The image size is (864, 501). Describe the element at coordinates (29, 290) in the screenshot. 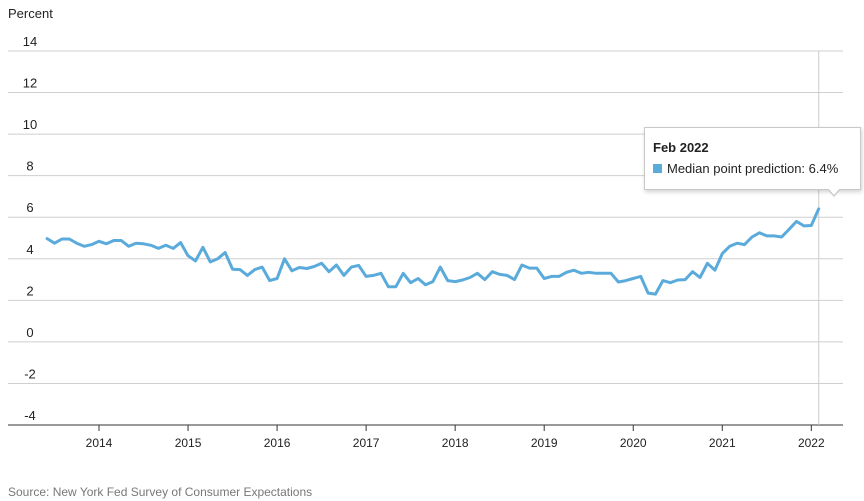

I see `y-tick-label: 2` at that location.